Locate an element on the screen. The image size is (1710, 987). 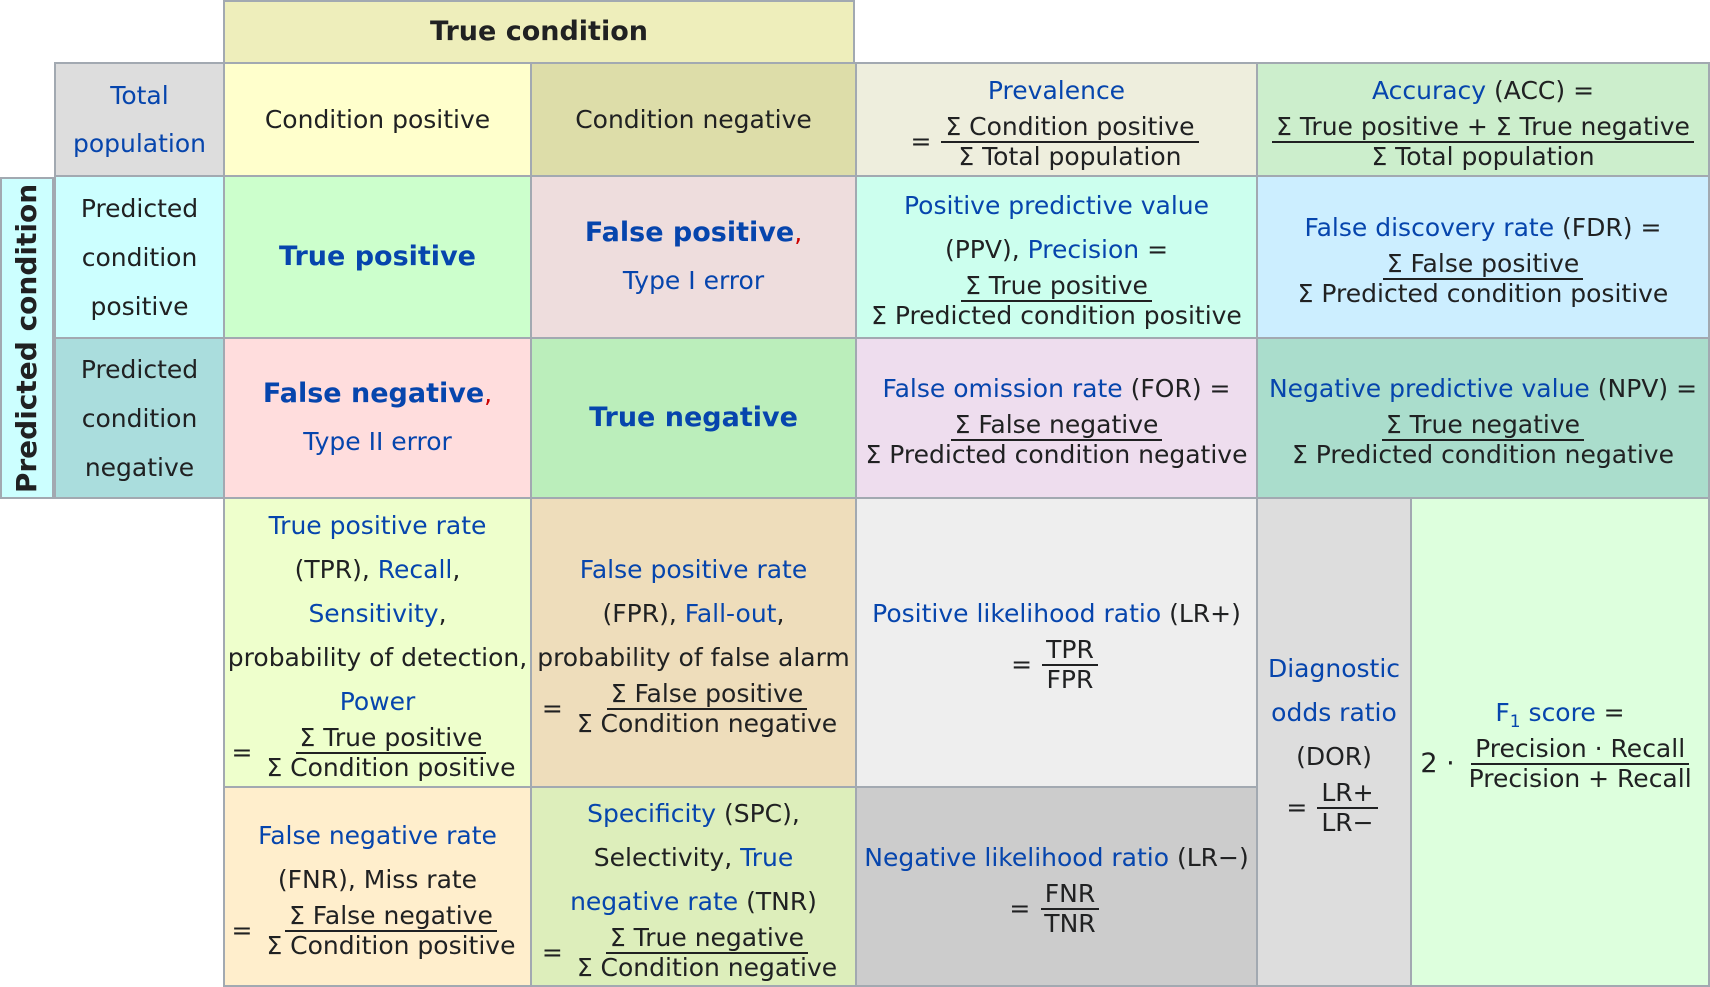
condition-positive-label: Condition positive is located at coordinates (377, 119).